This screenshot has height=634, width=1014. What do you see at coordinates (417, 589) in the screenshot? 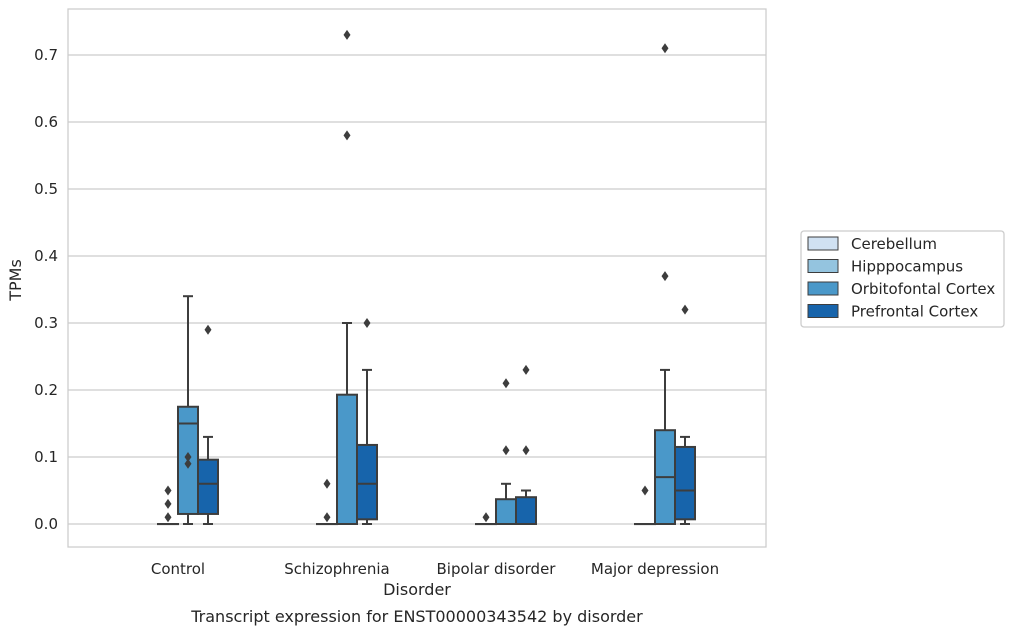
I see `x-axis-label: Disorder` at bounding box center [417, 589].